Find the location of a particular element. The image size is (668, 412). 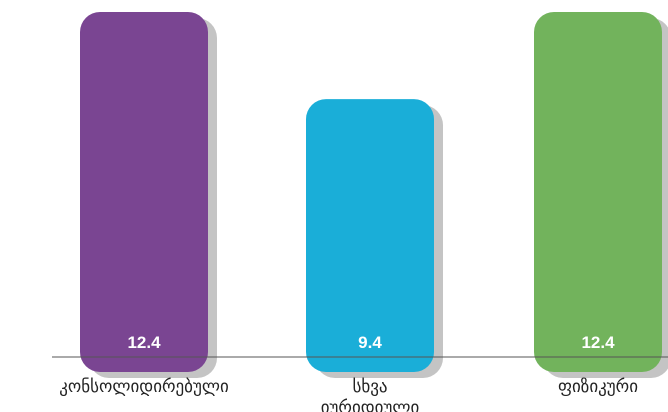

bar is located at coordinates (370, 235).